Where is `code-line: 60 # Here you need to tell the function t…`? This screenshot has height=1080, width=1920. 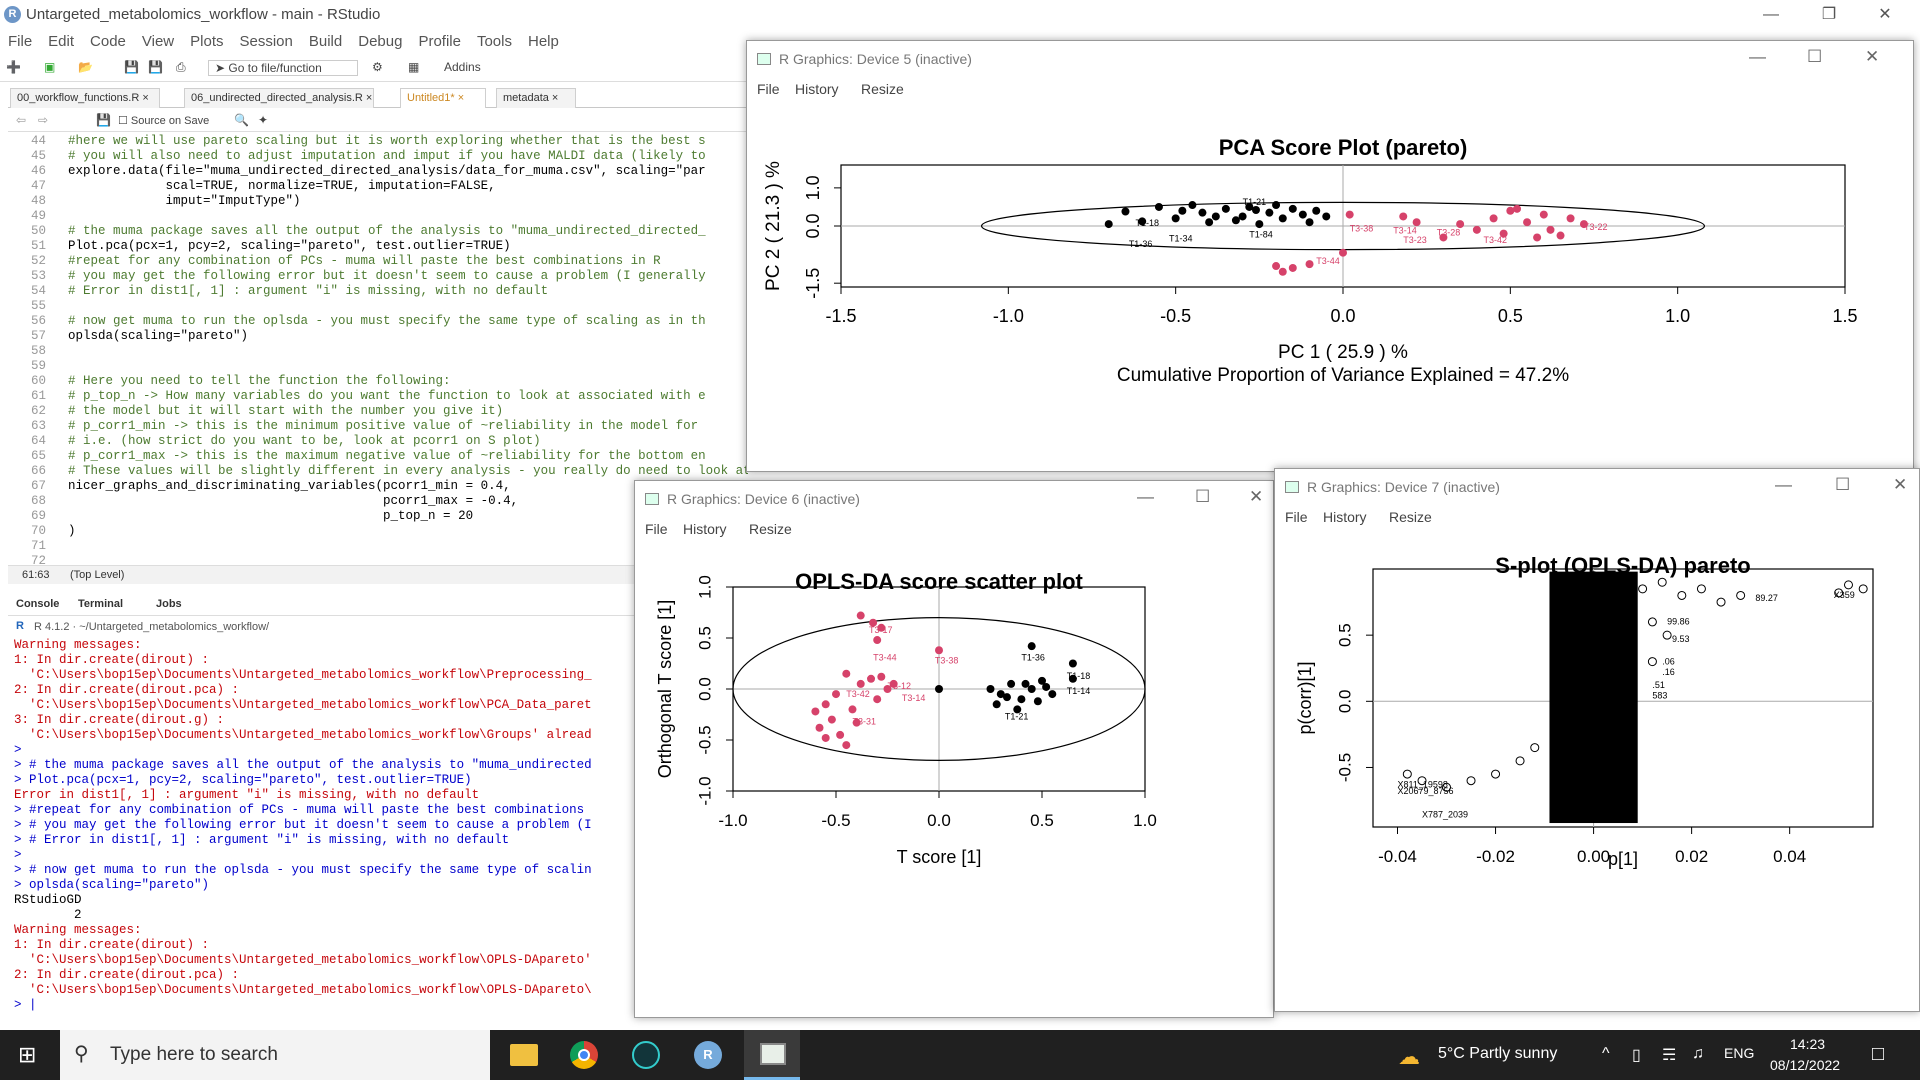 code-line: 60 # Here you need to tell the function t… is located at coordinates (229, 381).